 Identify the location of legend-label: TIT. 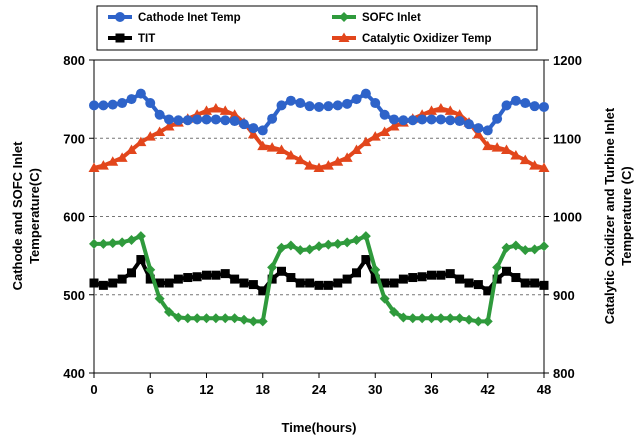
(146, 39).